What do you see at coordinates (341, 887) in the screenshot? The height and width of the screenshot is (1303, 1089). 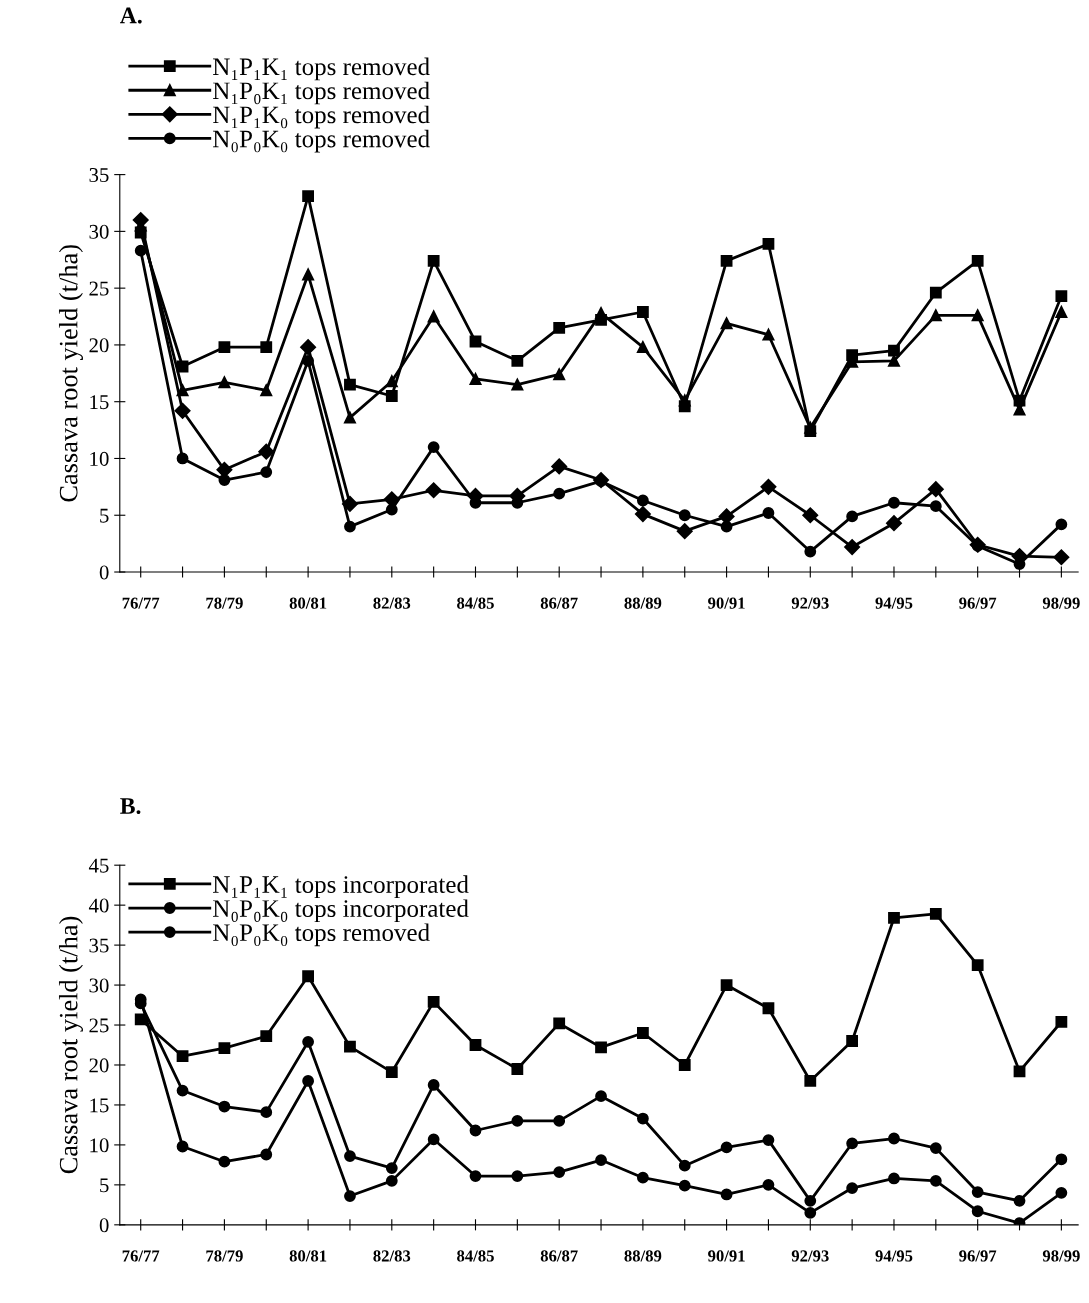 I see `legend-label: N₁P₁K₁ tops incorporated` at bounding box center [341, 887].